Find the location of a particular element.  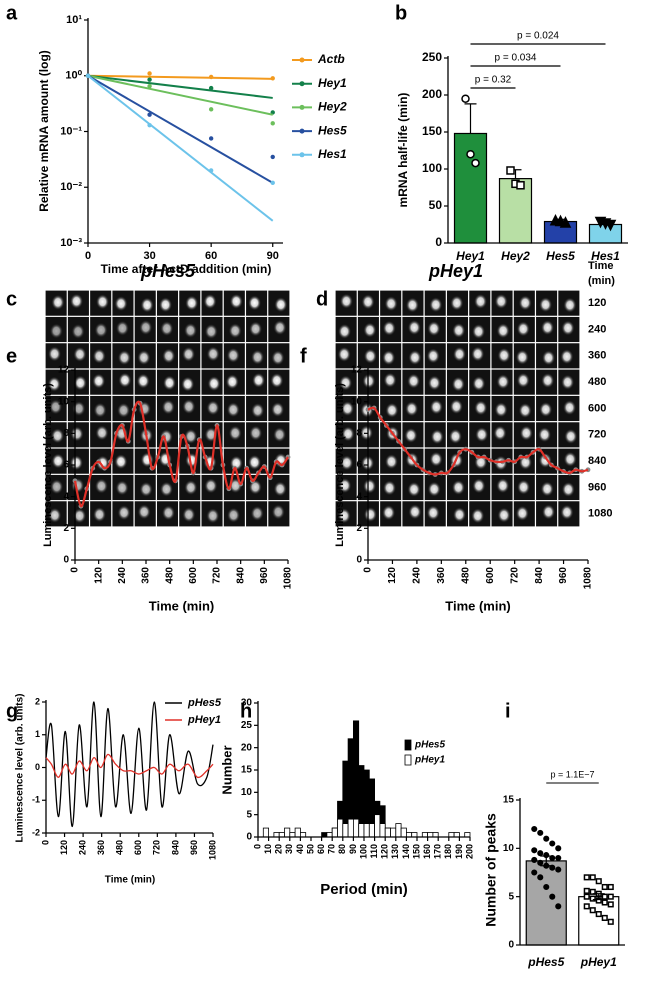

y-axis-label: mRNA half-life (min) is located at coordinates (403, 150).